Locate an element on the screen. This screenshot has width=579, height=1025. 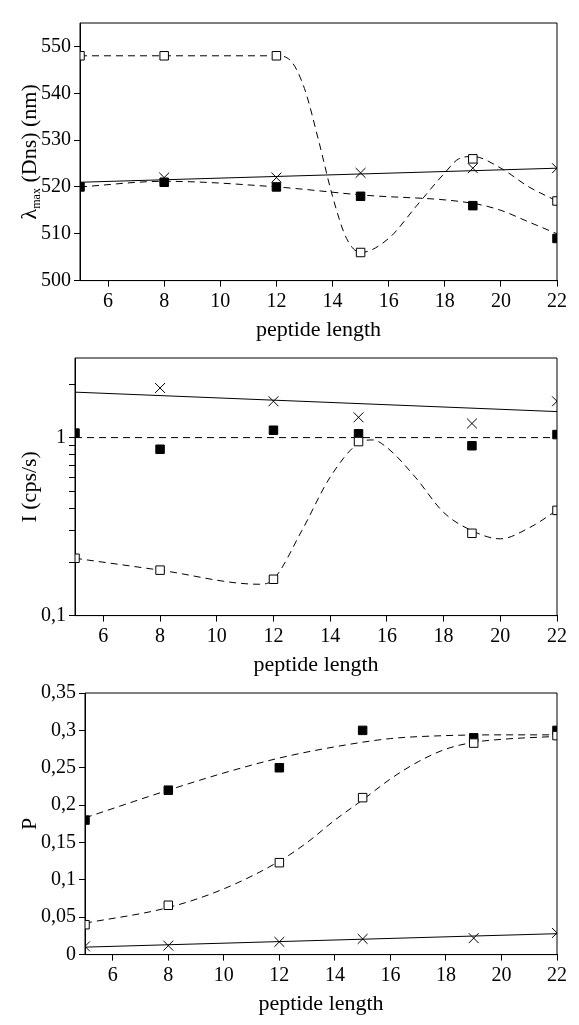
y-axis-title: I (cps/s) is located at coordinates (28, 487).